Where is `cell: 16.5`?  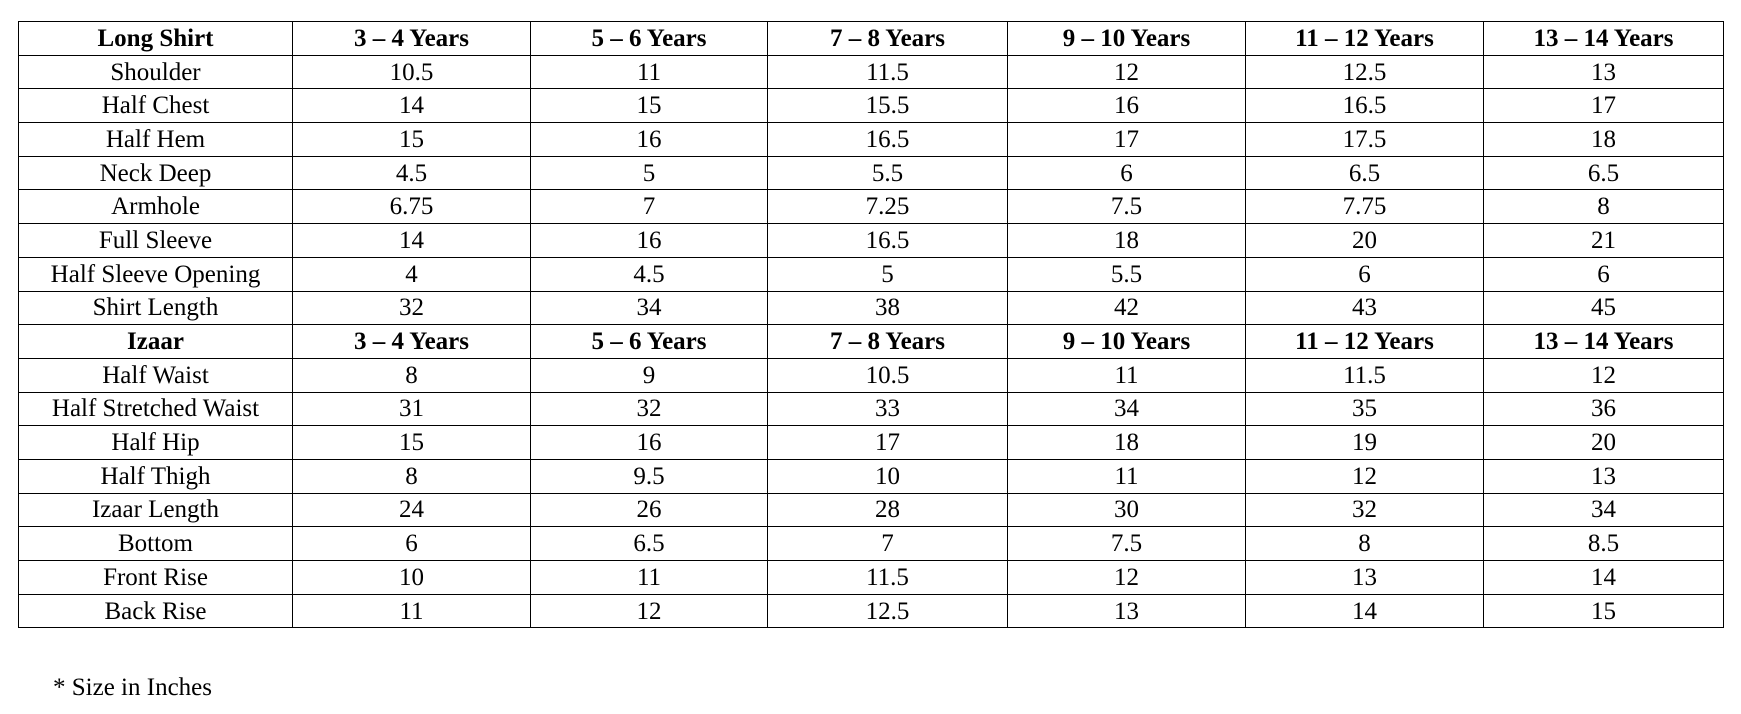 cell: 16.5 is located at coordinates (887, 139).